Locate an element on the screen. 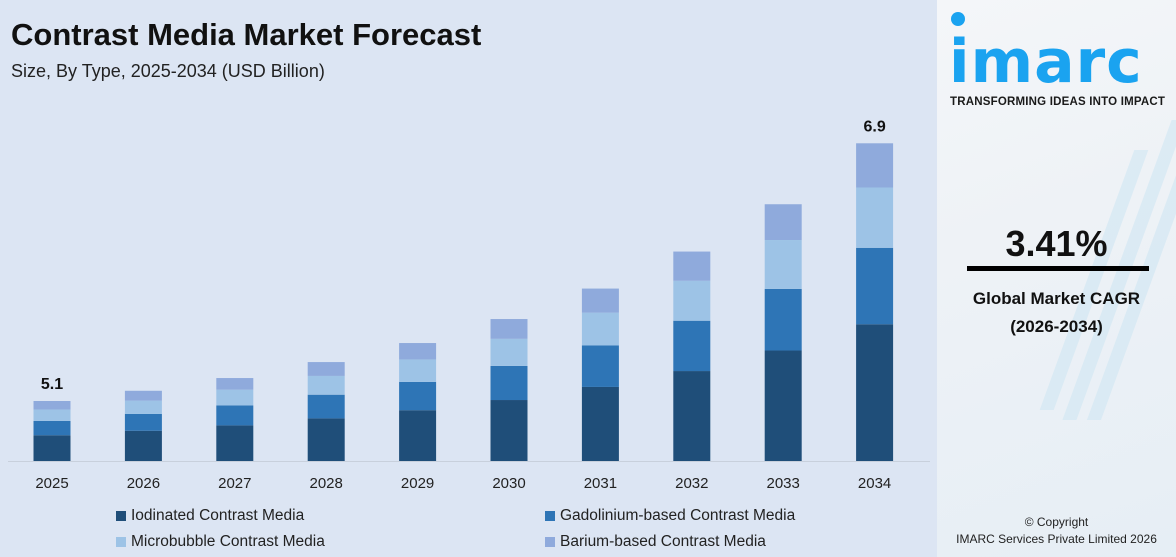 The height and width of the screenshot is (557, 1176). x-tick-label: 2029 is located at coordinates (417, 483).